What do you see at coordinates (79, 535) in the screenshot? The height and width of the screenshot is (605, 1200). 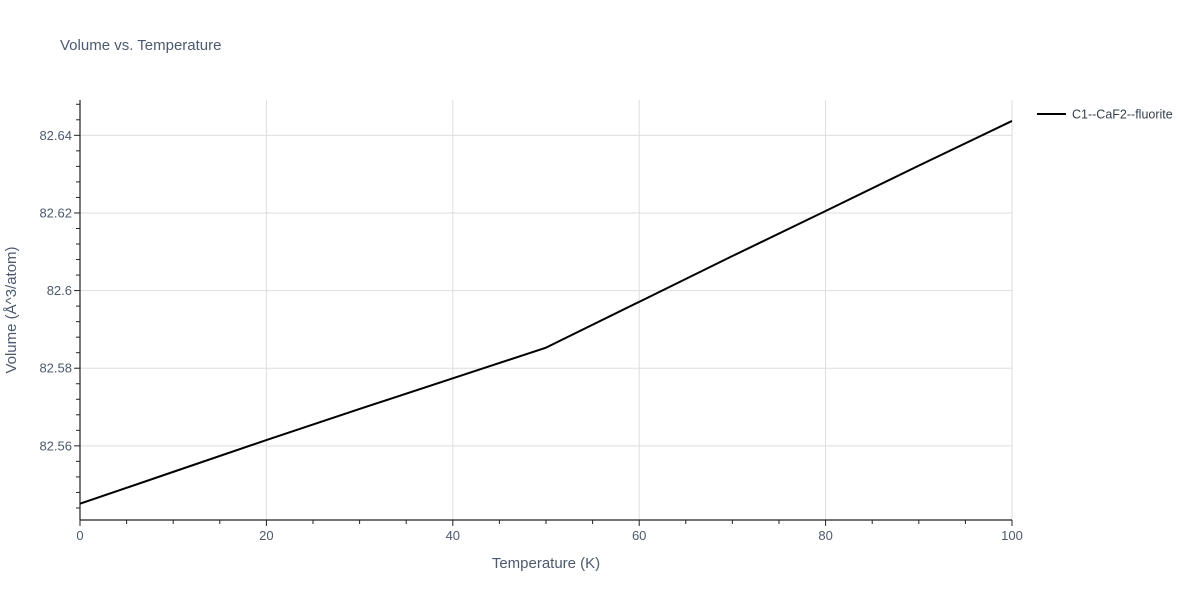 I see `x-tick-label: 0` at bounding box center [79, 535].